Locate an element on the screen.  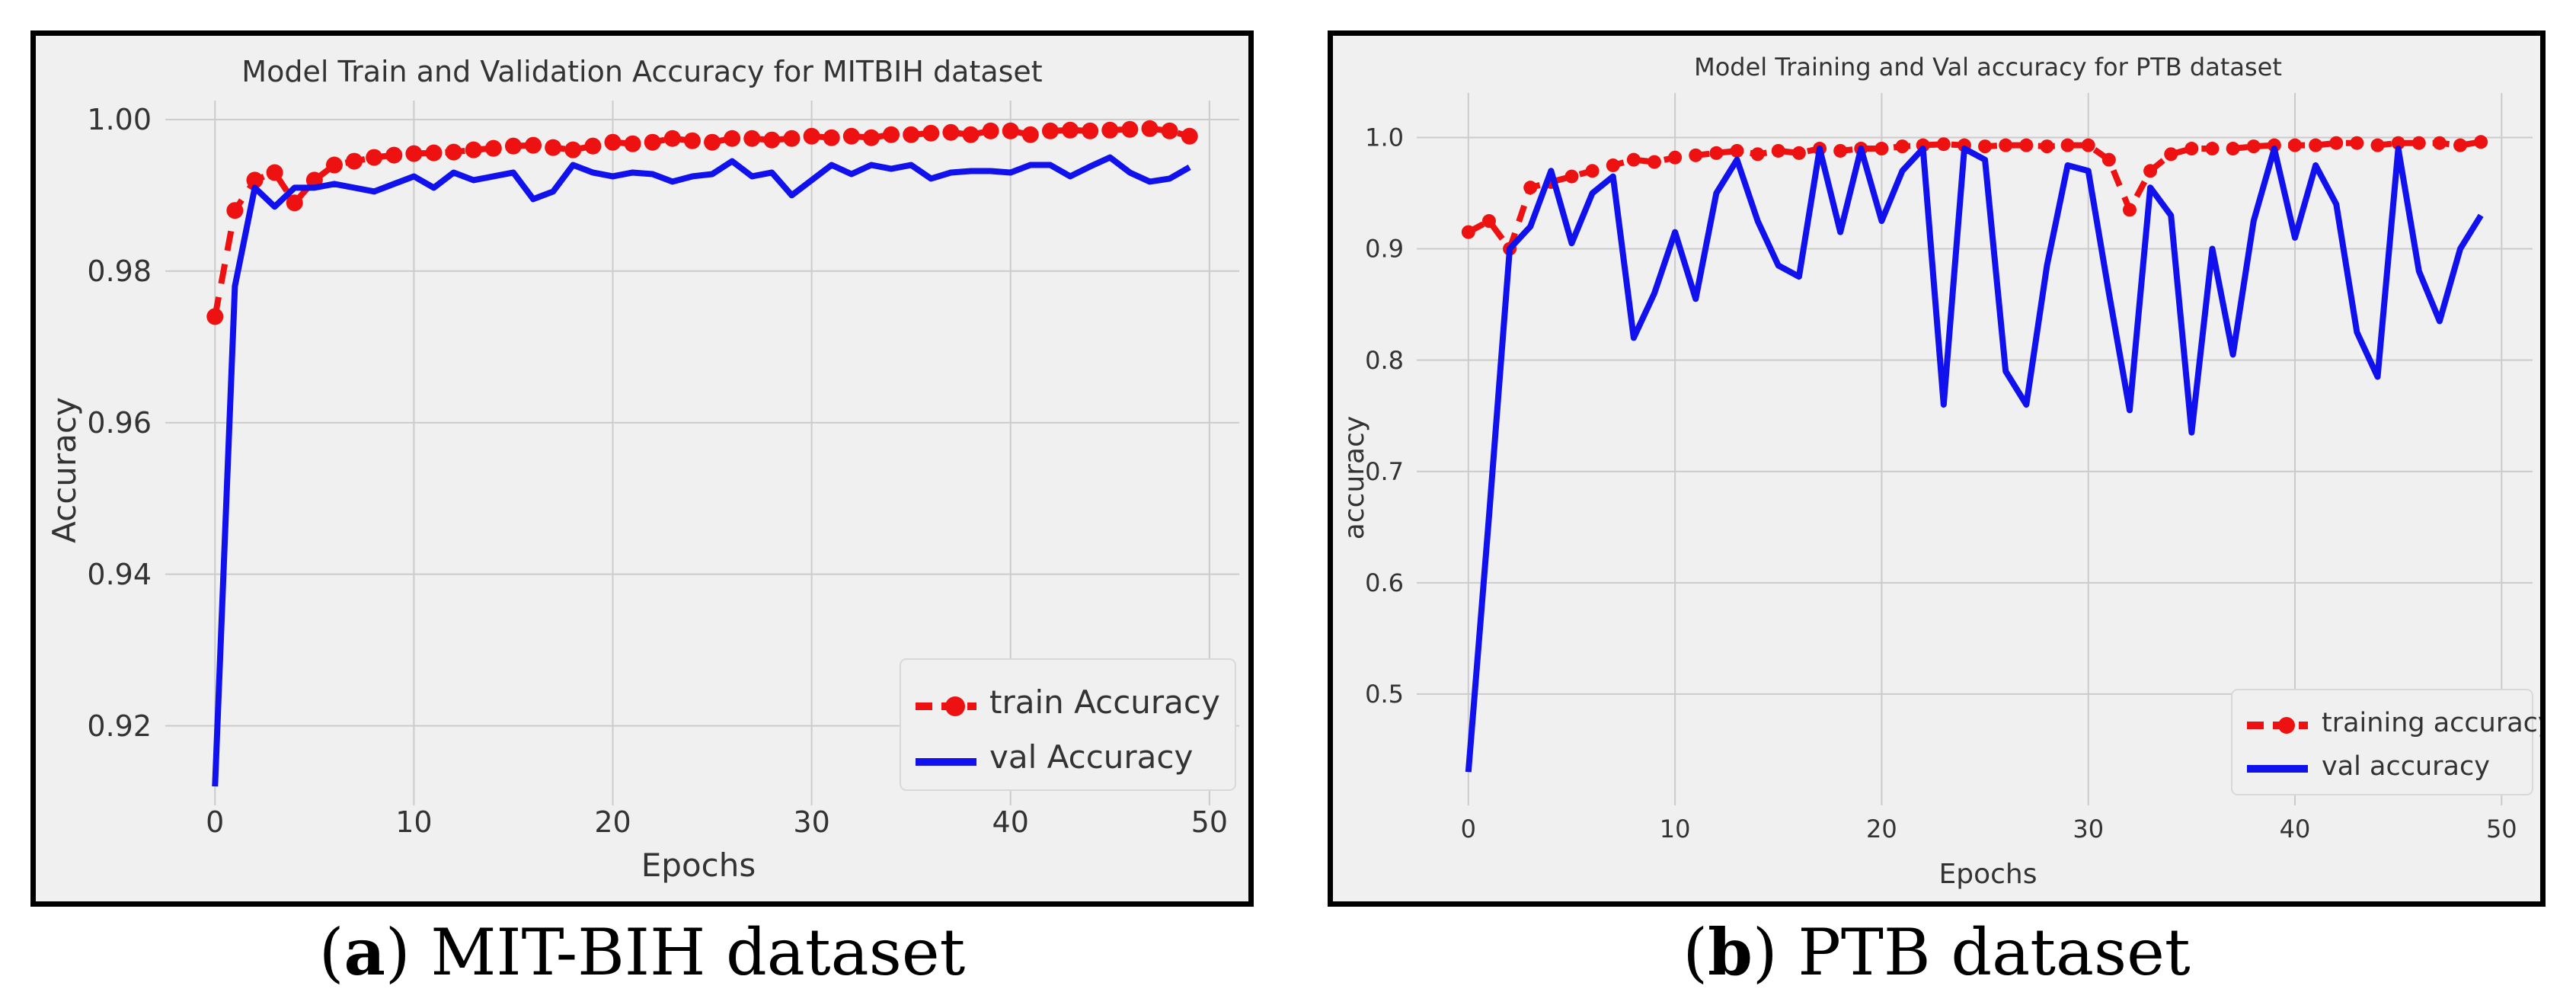
x-tick-label: 0 is located at coordinates (215, 822).